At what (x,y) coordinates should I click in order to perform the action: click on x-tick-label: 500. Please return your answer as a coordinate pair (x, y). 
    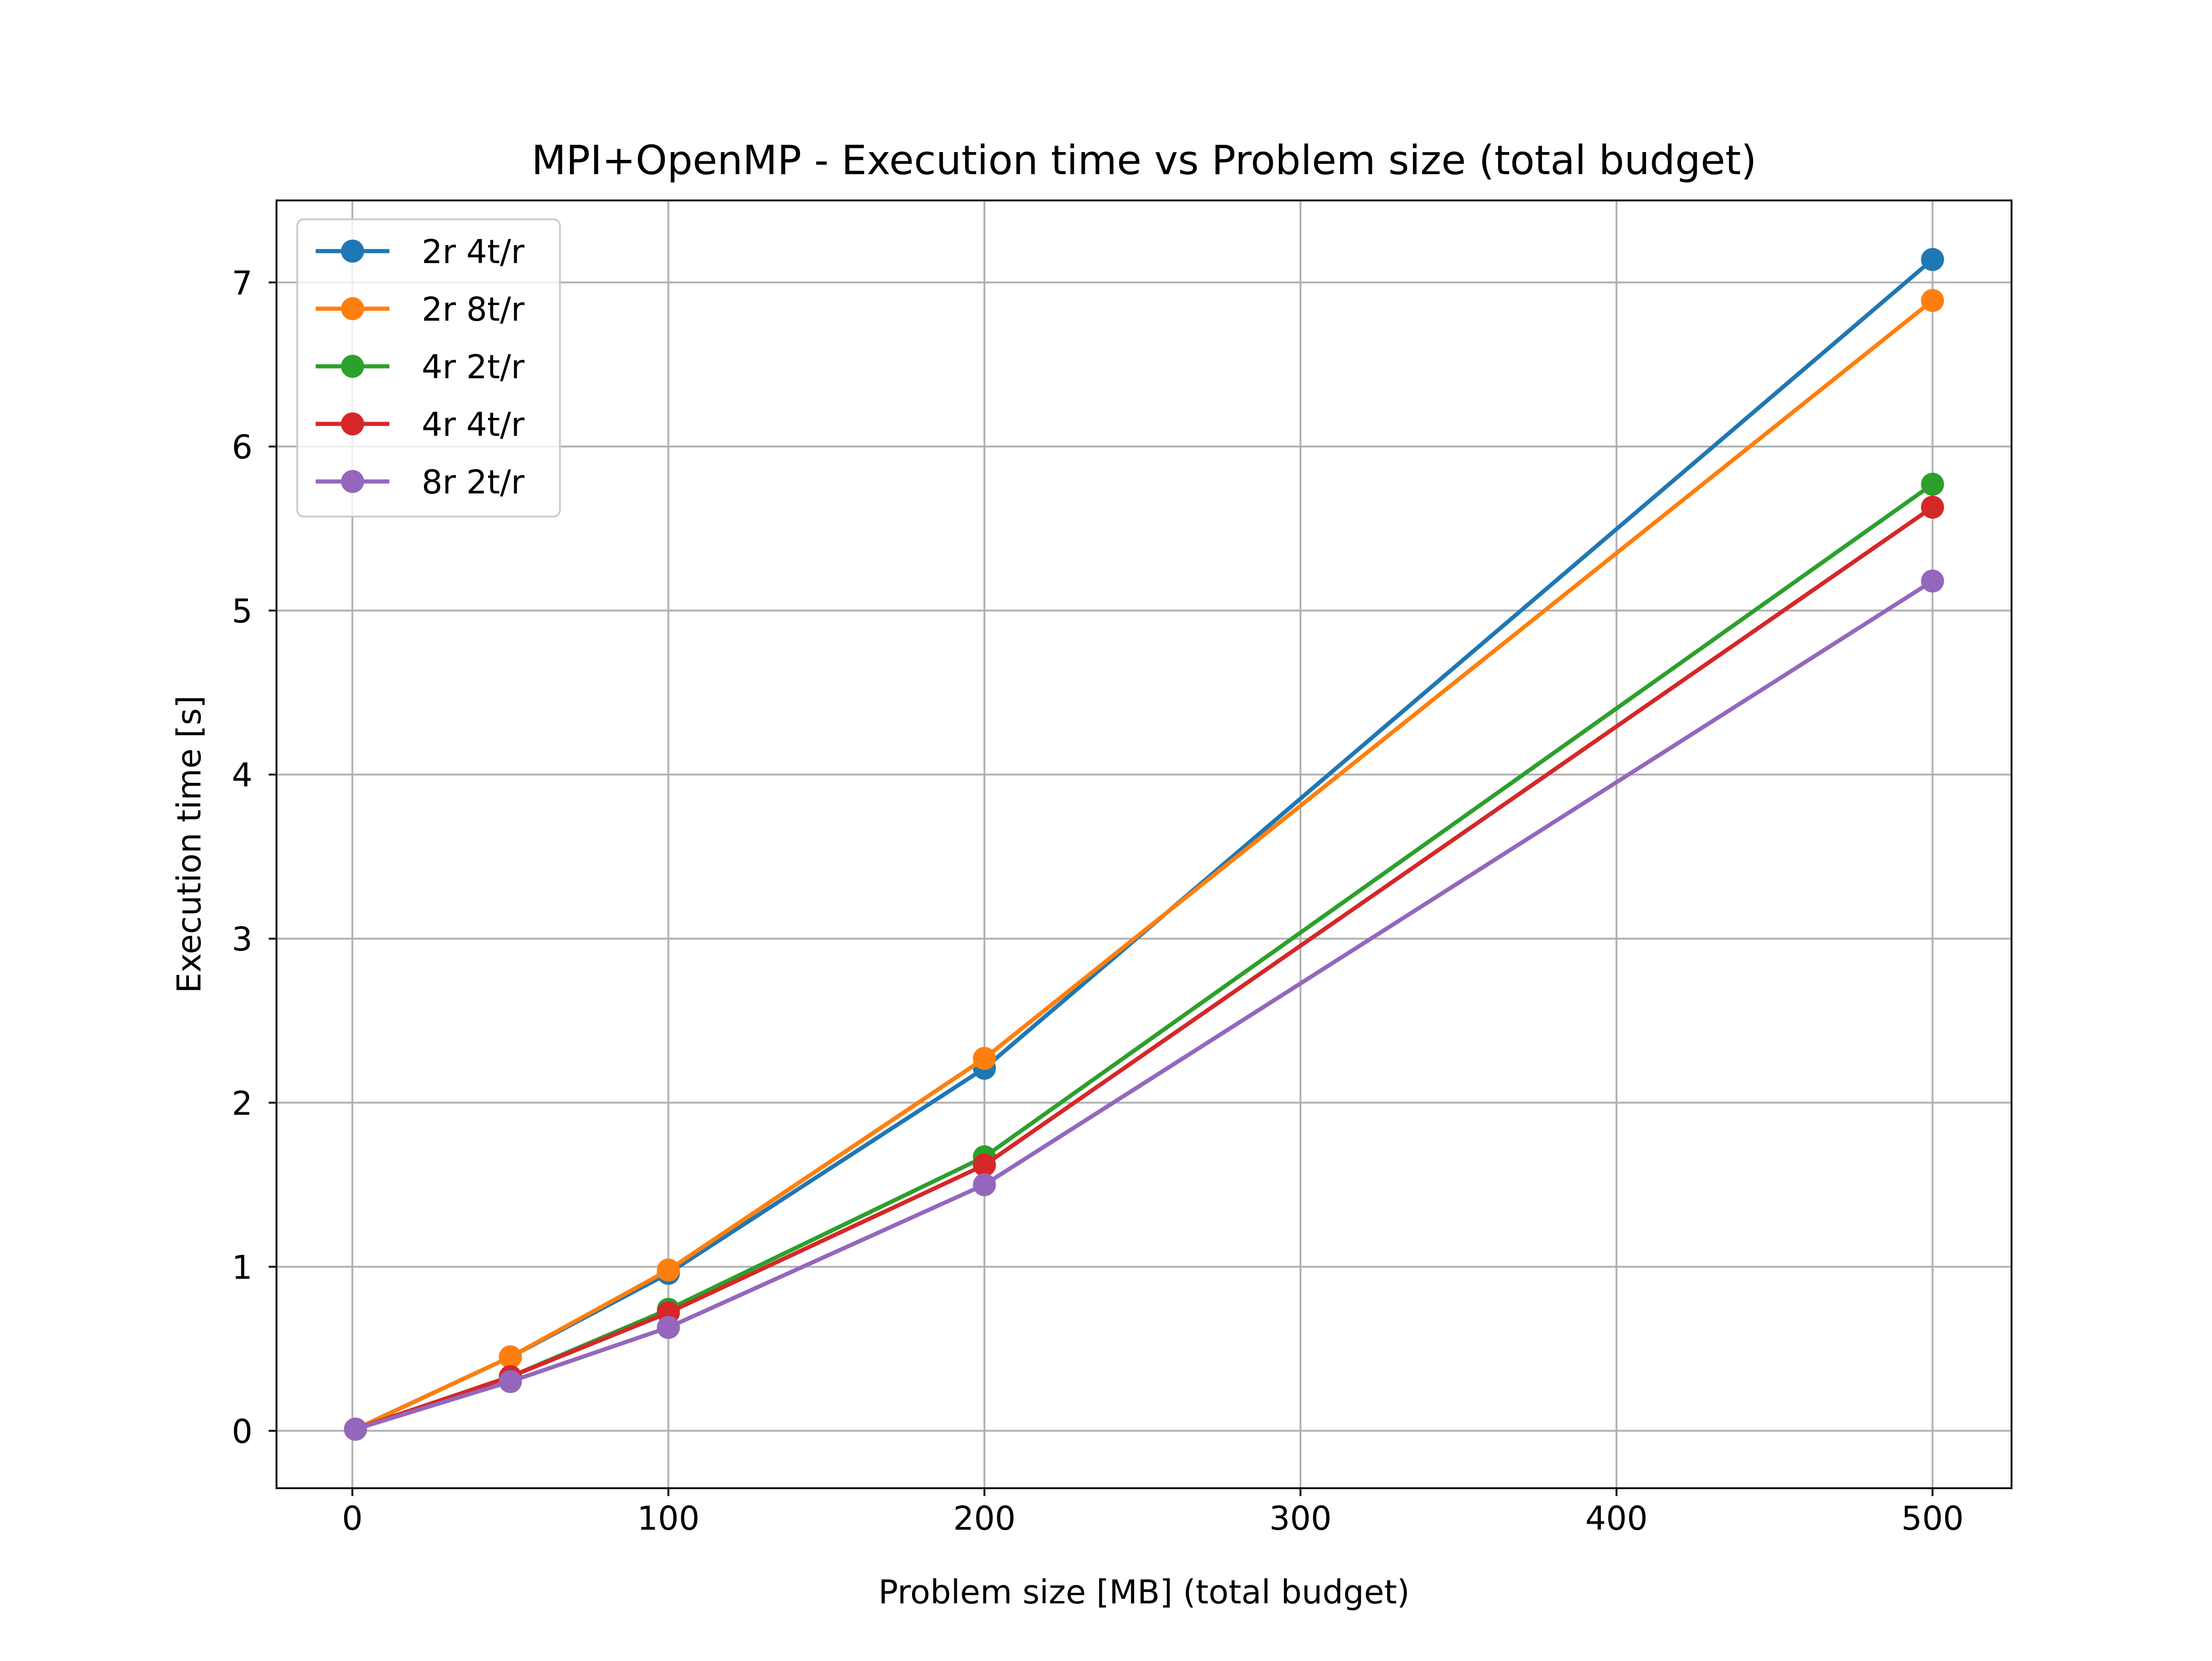
    Looking at the image, I should click on (1932, 1518).